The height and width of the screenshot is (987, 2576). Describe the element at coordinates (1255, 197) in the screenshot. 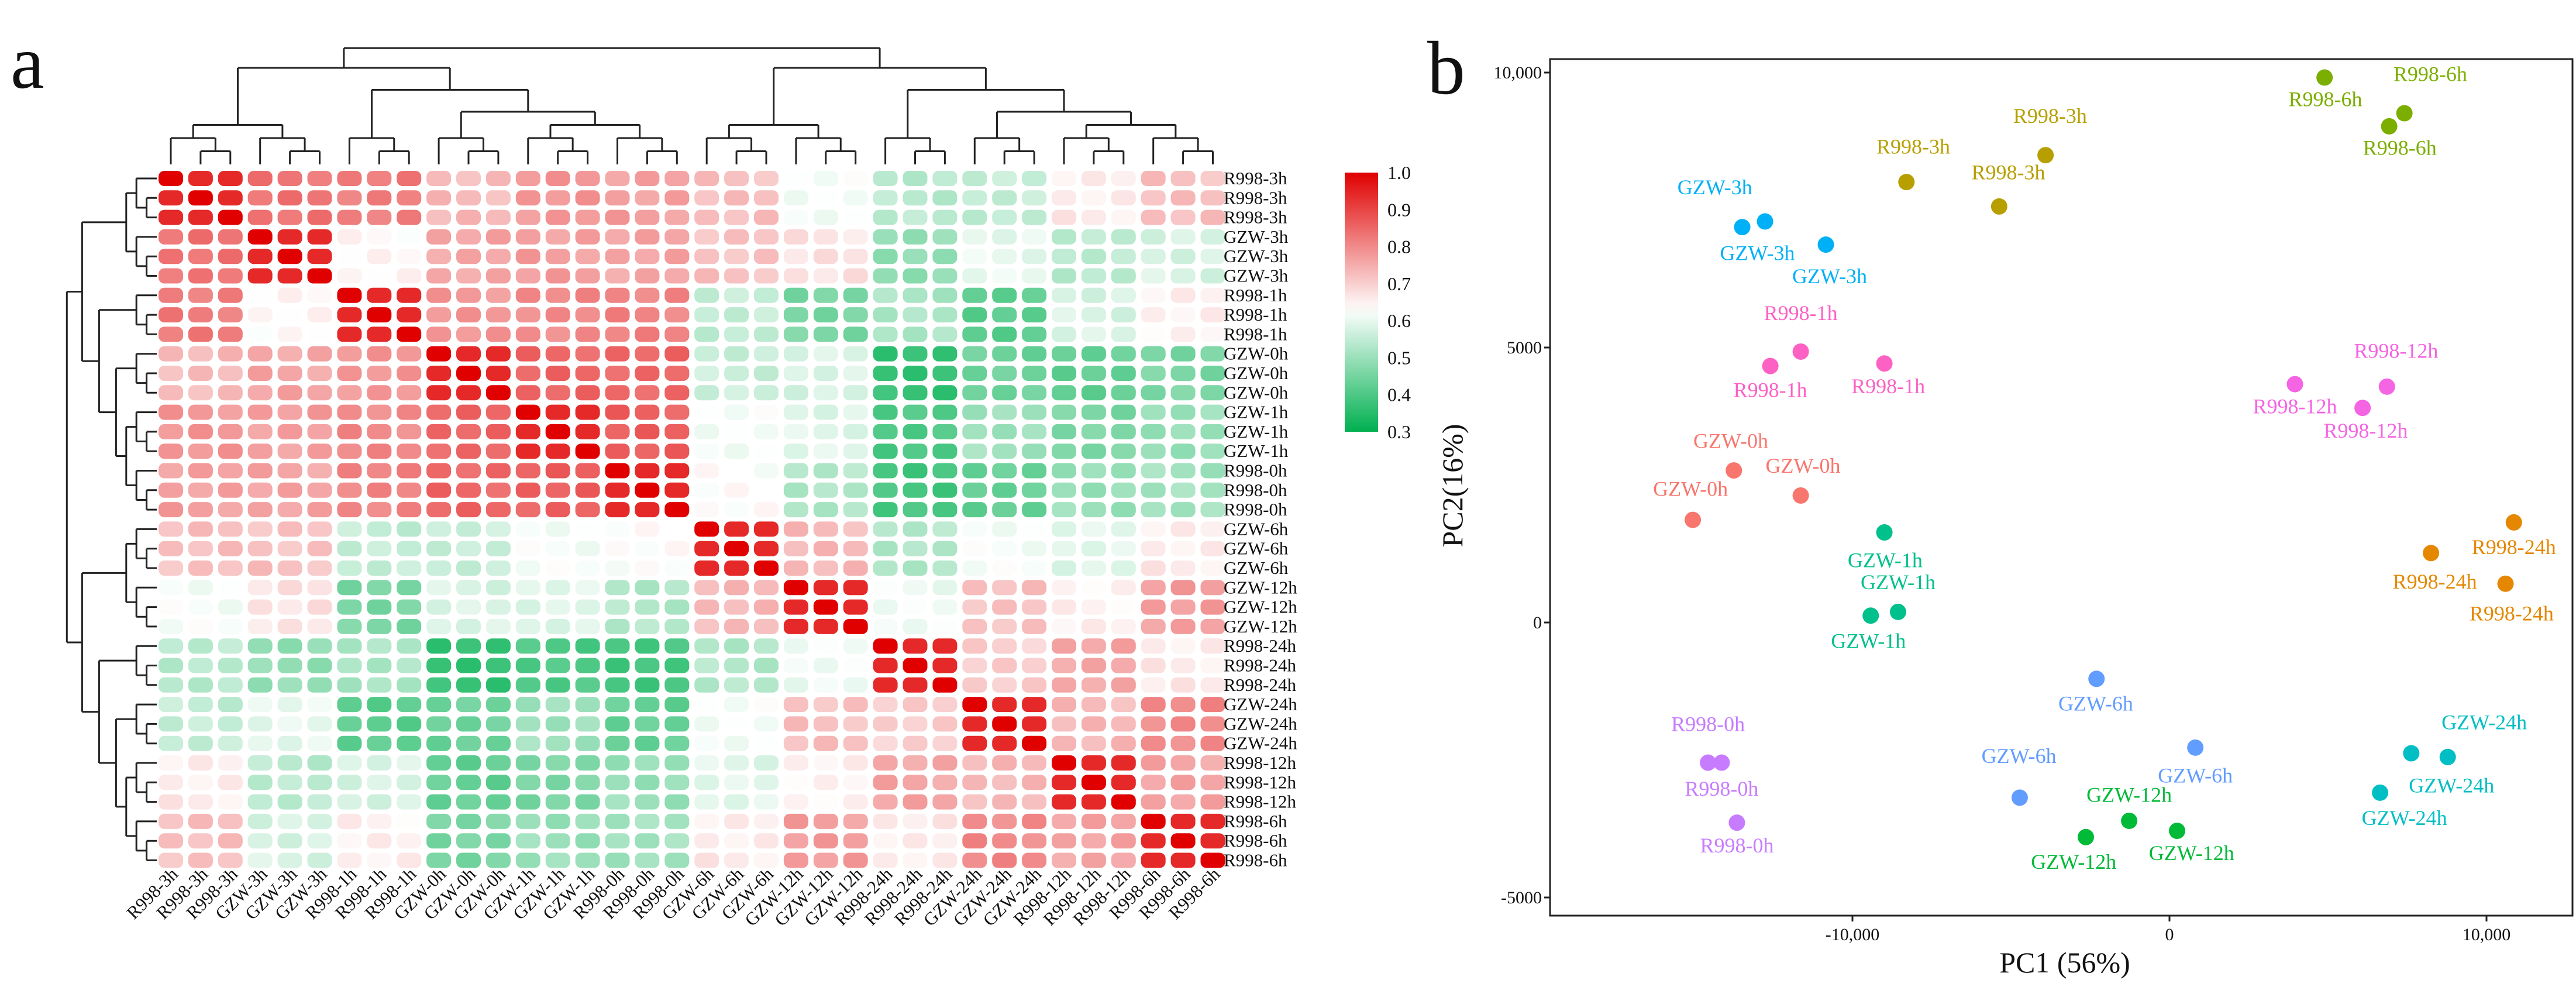

I see `row-label: R998-3h` at that location.